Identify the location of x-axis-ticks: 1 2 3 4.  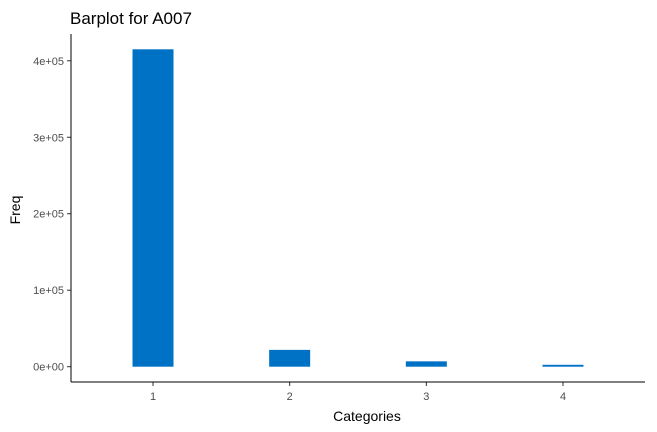
(358, 392).